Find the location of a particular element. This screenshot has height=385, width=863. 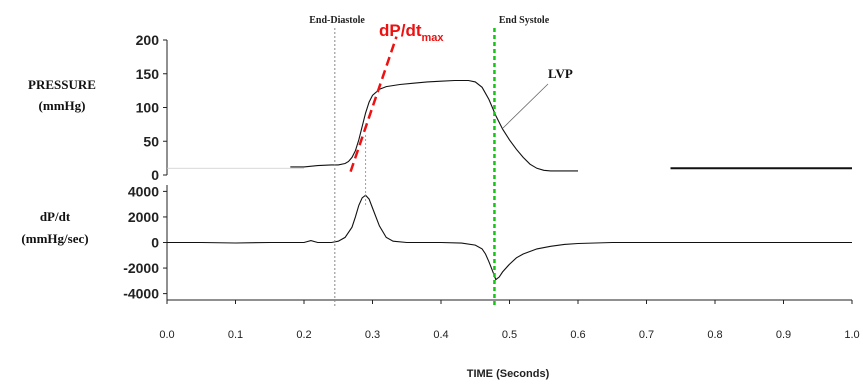

dpdt-ylabel-line2: (mmHg/sec) is located at coordinates (54, 238).